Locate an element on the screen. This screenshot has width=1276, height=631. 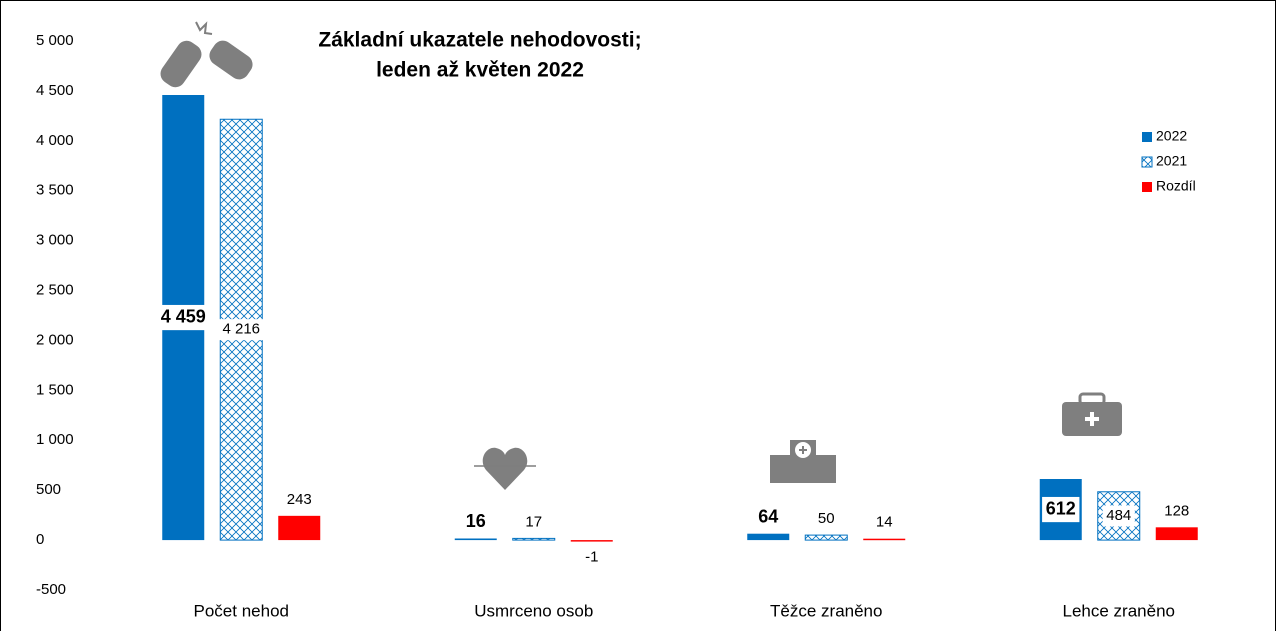
y-tick-label: 0 is located at coordinates (40, 539).